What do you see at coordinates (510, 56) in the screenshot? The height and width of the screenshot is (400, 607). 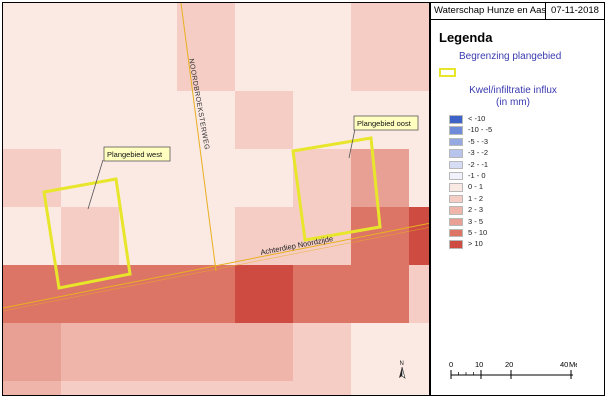 I see `boundary-legend-label: Begrenzing plangebied` at bounding box center [510, 56].